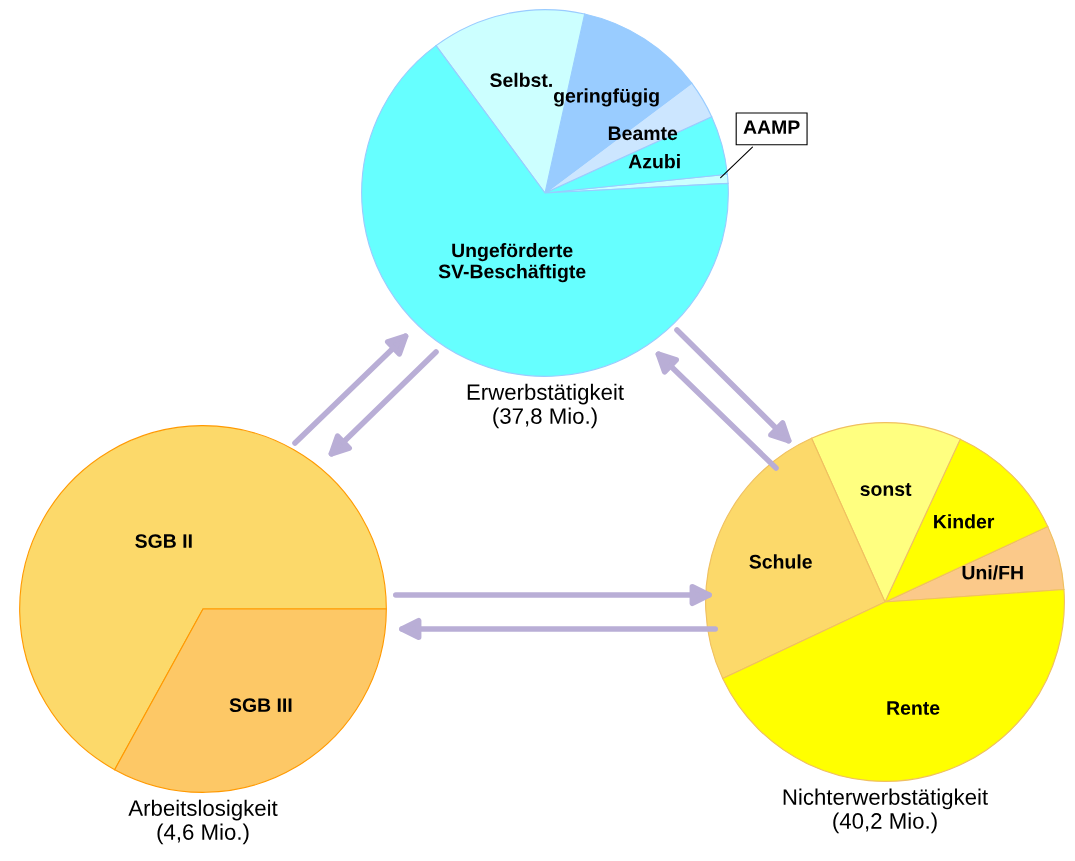  Describe the element at coordinates (163, 541) in the screenshot. I see `slice-label: SGB II` at that location.